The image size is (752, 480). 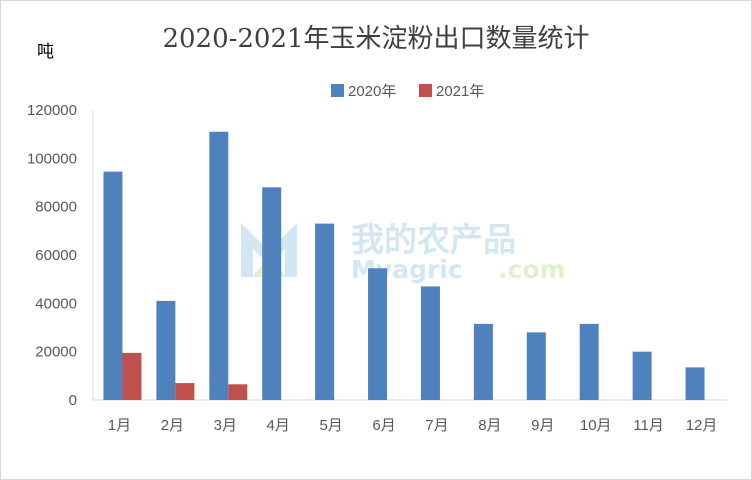 I want to click on legend-label-2020: 2020年, so click(x=372, y=91).